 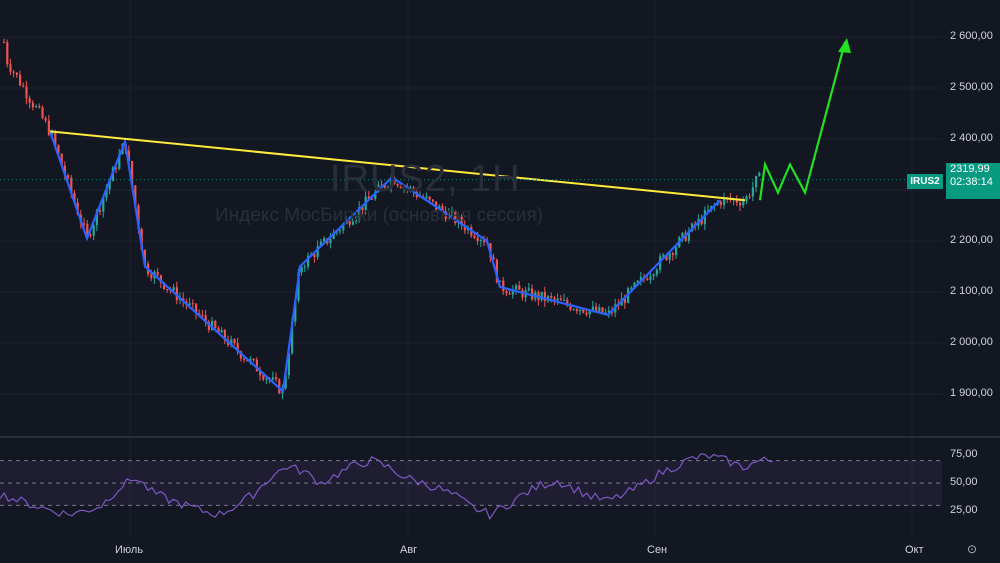 I want to click on rsi-panel, so click(x=471, y=486).